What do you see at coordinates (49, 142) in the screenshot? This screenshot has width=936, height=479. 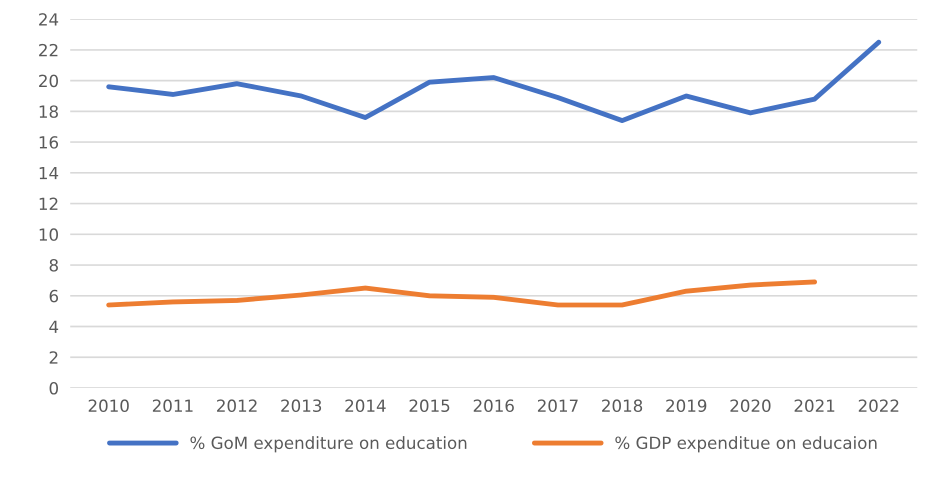 I see `y-tick-label: 16` at bounding box center [49, 142].